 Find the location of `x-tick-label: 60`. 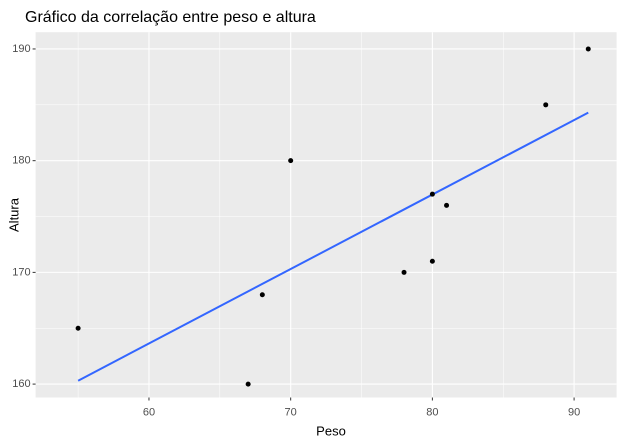

x-tick-label: 60 is located at coordinates (149, 412).